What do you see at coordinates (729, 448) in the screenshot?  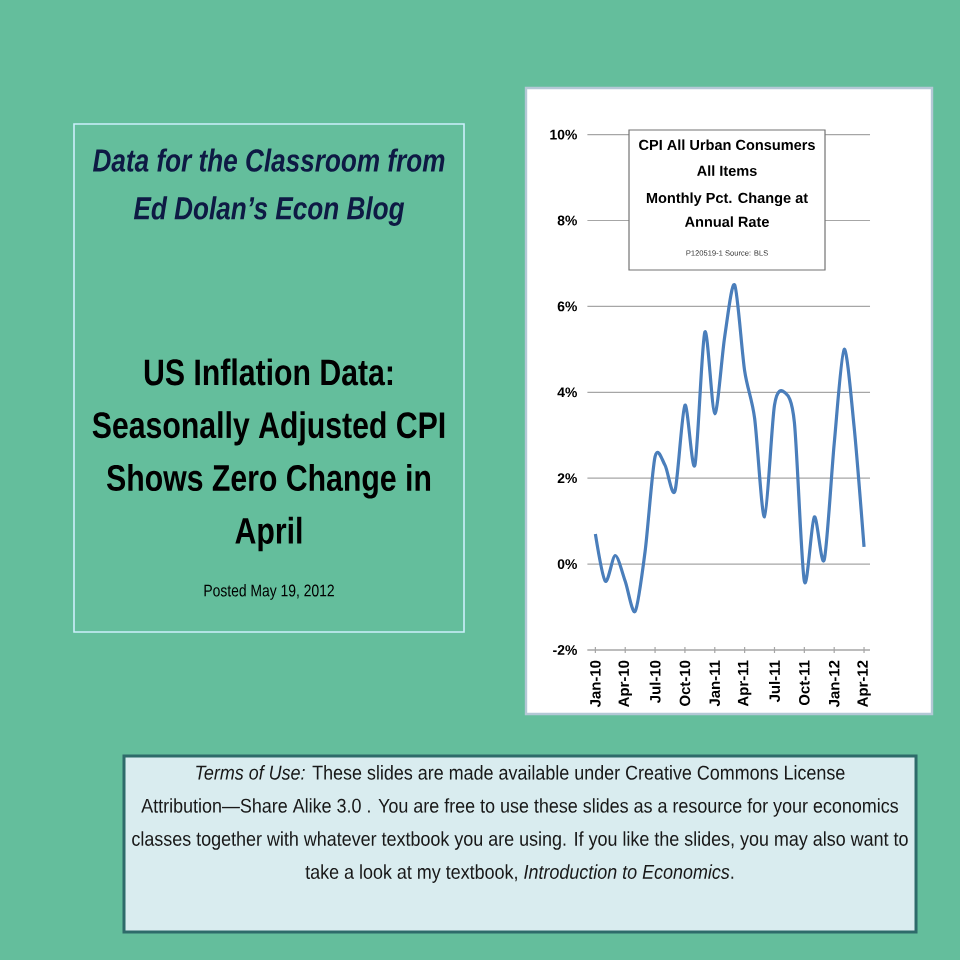 I see `line-series` at bounding box center [729, 448].